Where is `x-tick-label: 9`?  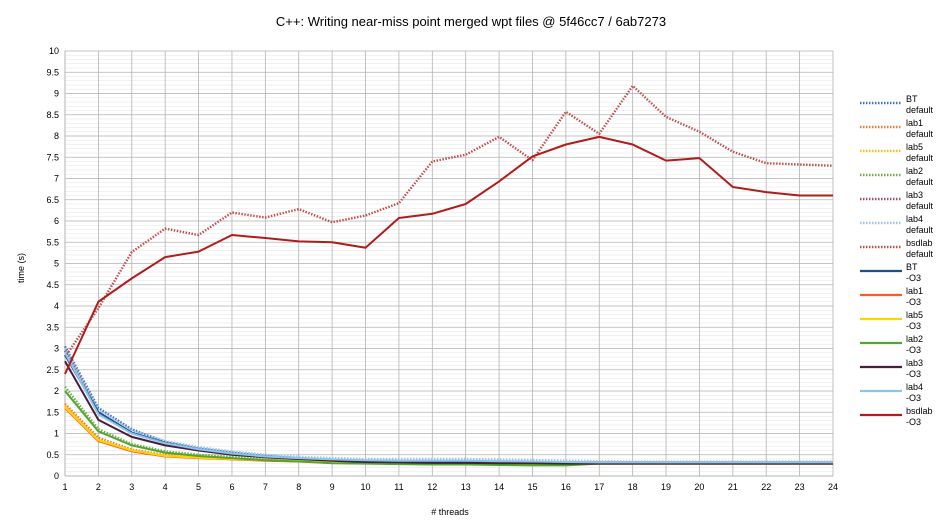
x-tick-label: 9 is located at coordinates (332, 487).